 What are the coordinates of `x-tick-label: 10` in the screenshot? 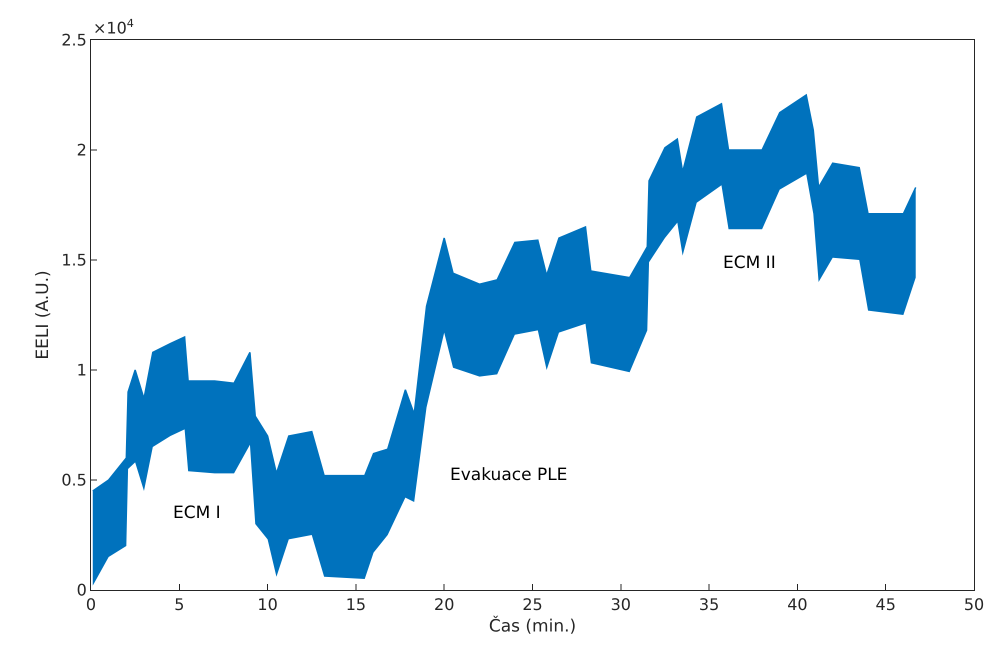 It's located at (267, 604).